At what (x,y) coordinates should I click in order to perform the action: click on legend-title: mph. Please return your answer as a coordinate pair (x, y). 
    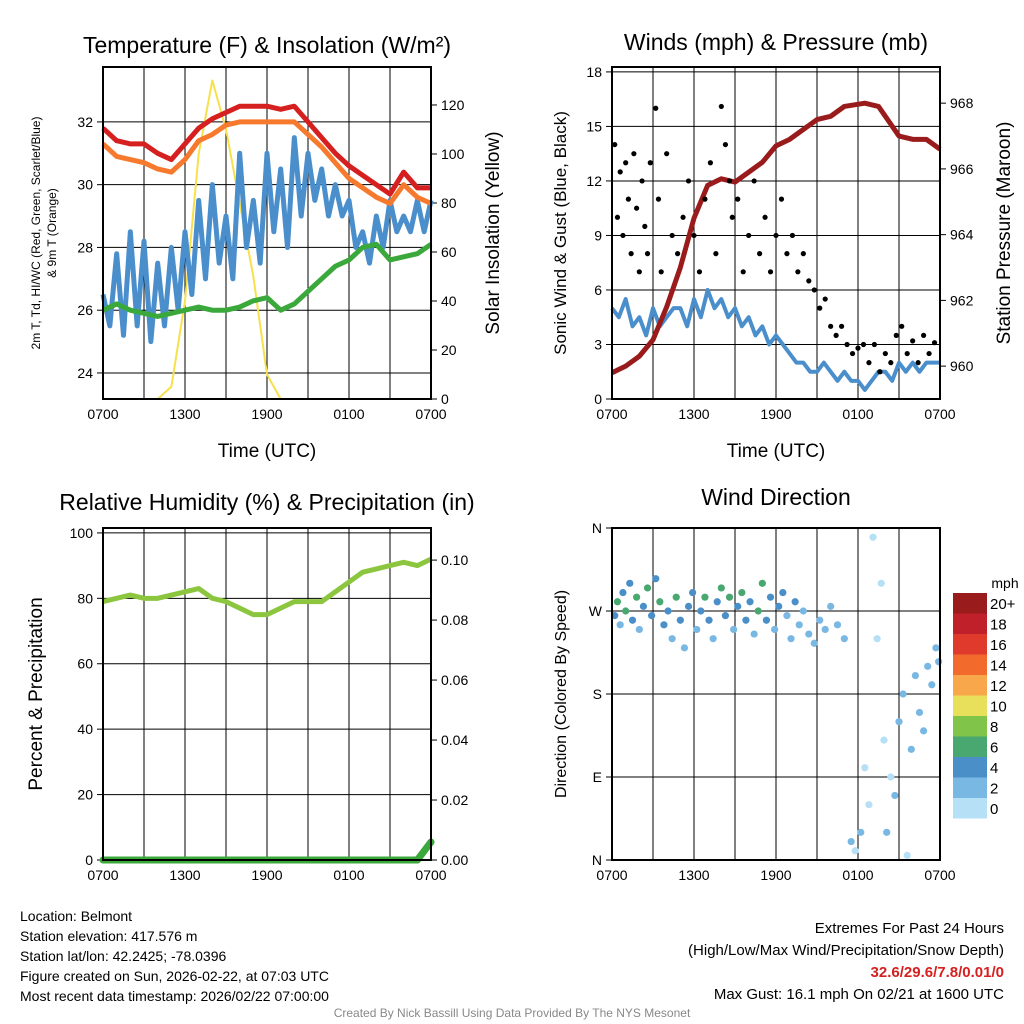
    Looking at the image, I should click on (1004, 583).